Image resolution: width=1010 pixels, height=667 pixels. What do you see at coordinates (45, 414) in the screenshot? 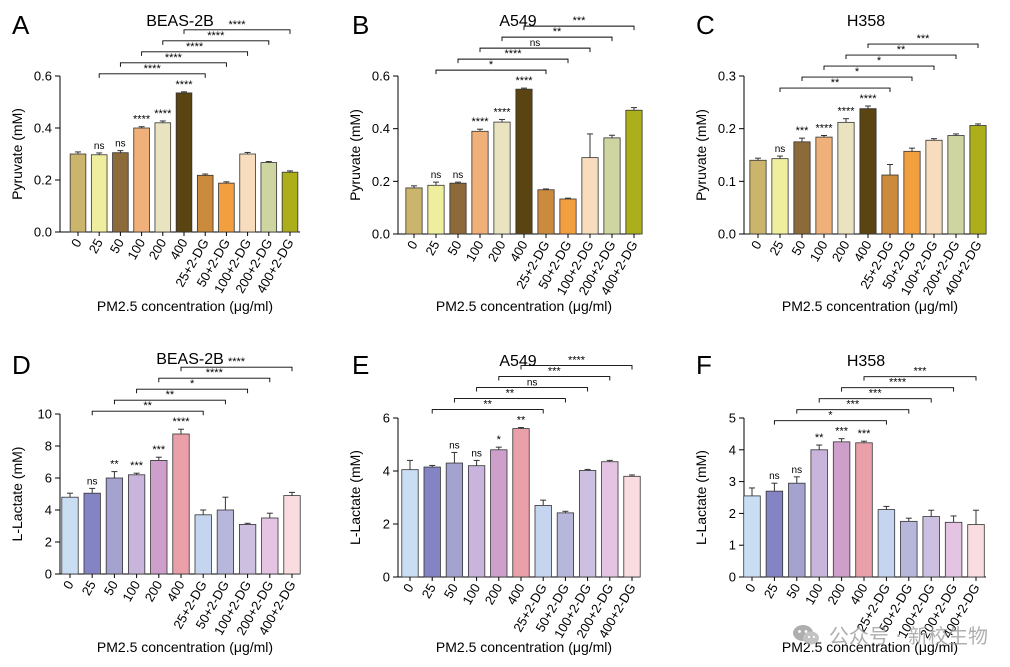
I see `y-tick-label: 10` at bounding box center [45, 414].